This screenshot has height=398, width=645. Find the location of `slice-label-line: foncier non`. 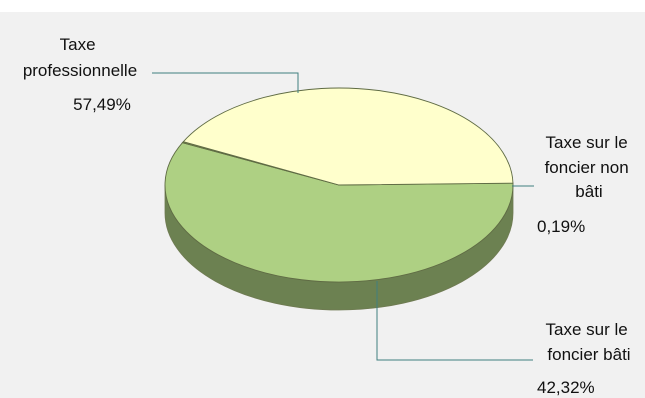

slice-label-line: foncier non is located at coordinates (587, 167).